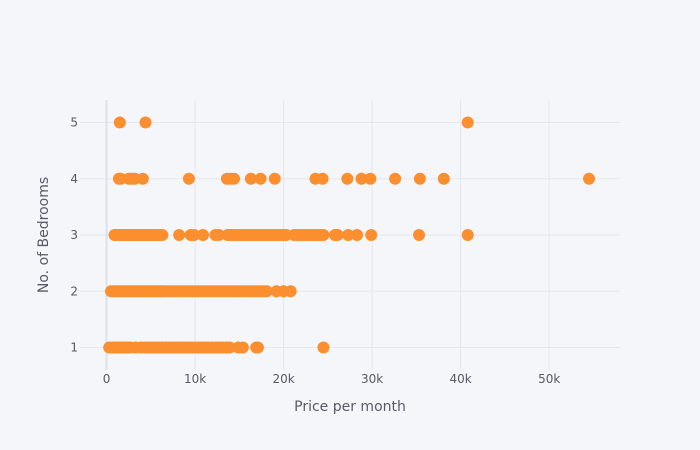 The height and width of the screenshot is (450, 700). Describe the element at coordinates (549, 379) in the screenshot. I see `x-tick-label: 50k` at that location.